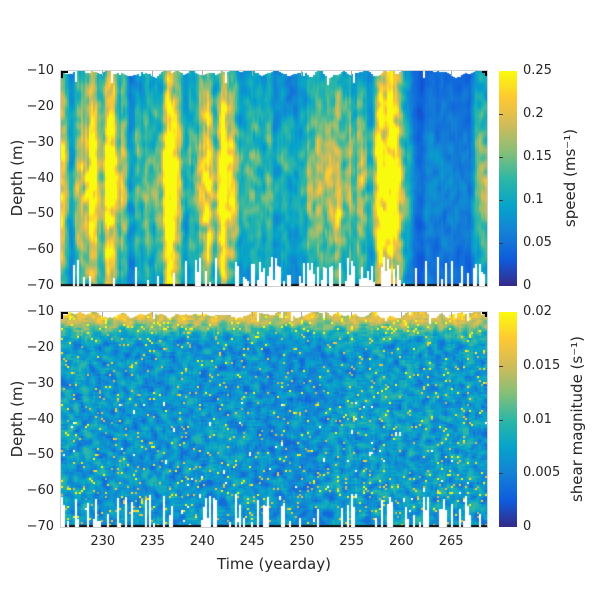 The height and width of the screenshot is (600, 600). I want to click on colorbar-tick-label: 0.01, so click(537, 419).